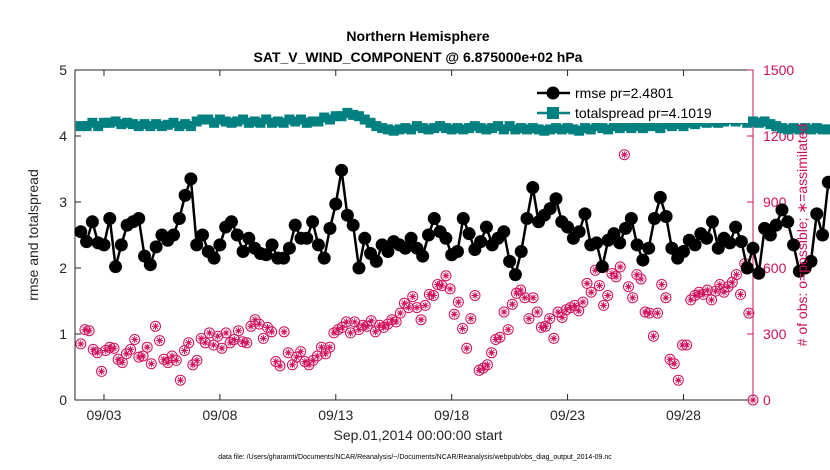 The height and width of the screenshot is (470, 830). Describe the element at coordinates (335, 415) in the screenshot. I see `x-tick-label: 09/13` at that location.